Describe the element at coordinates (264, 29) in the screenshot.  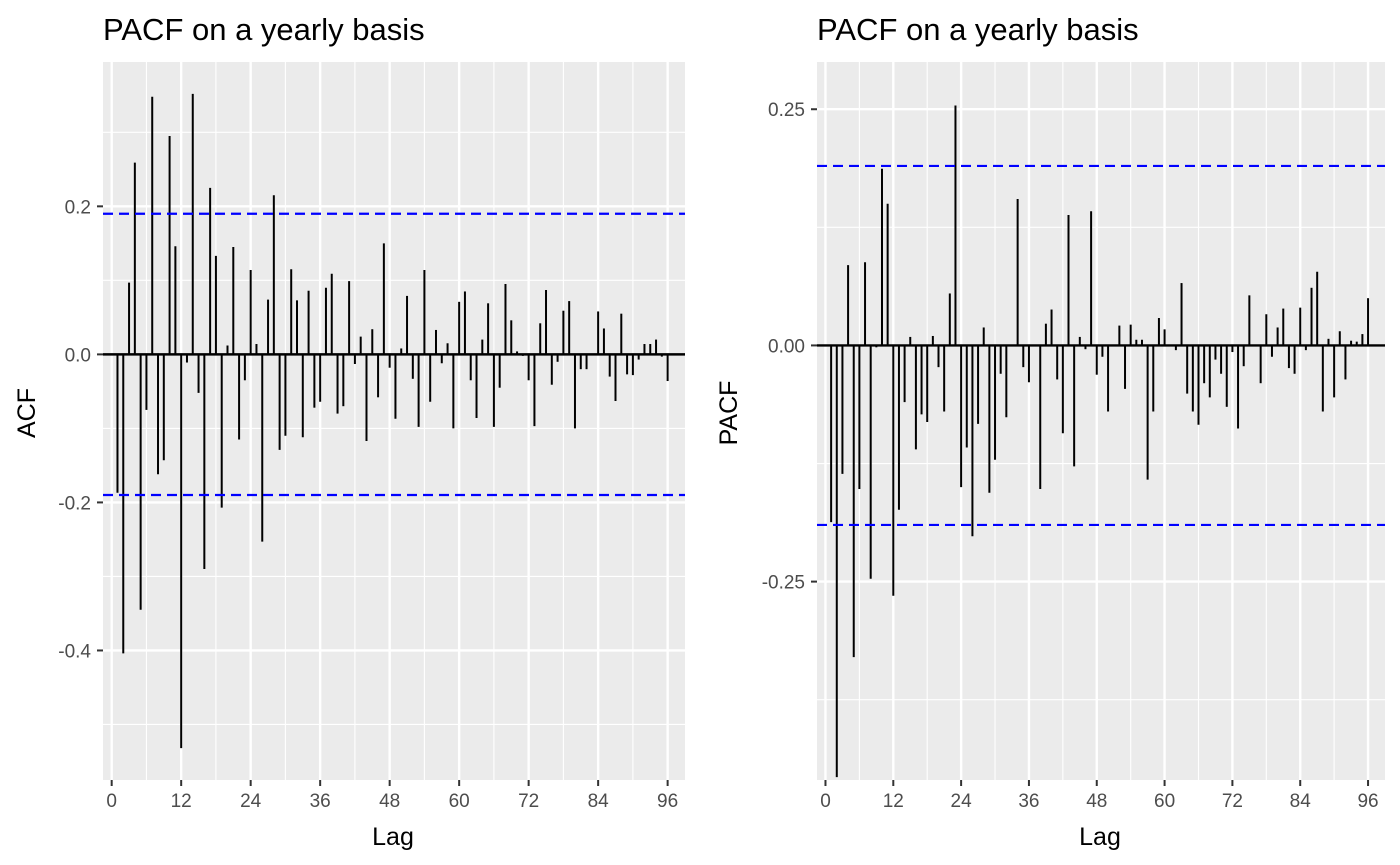
I see `acf-chart-title: PACF on a yearly basis` at that location.